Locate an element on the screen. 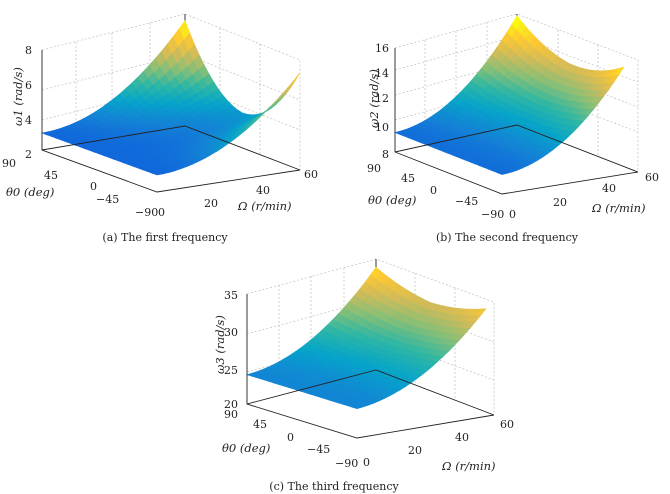  panel-a-surface is located at coordinates (170, 97).